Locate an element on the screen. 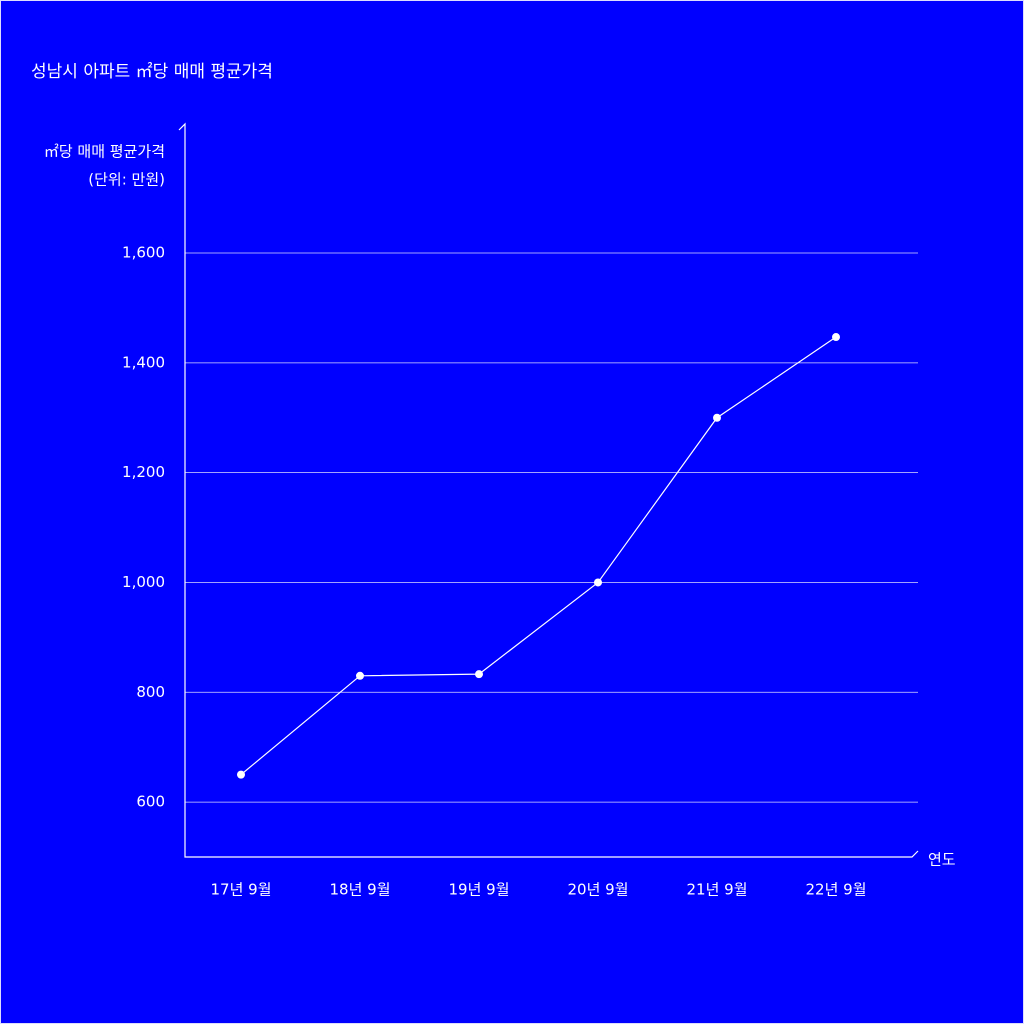  x-tick-label: 21년 9월 is located at coordinates (717, 890).